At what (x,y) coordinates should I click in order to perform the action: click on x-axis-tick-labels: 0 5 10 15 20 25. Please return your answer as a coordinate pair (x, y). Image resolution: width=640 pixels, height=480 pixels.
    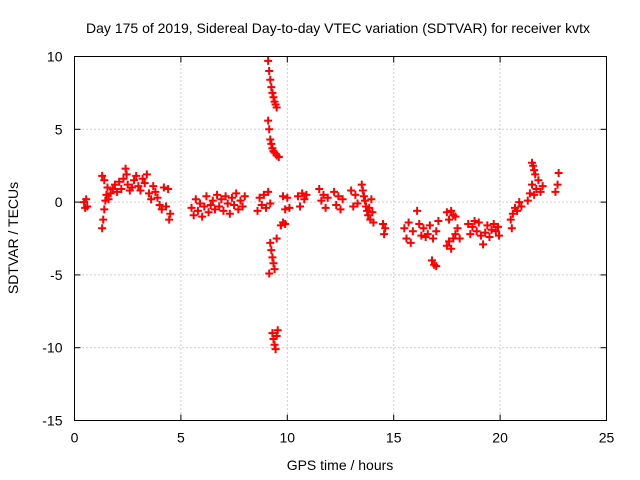
    Looking at the image, I should click on (343, 438).